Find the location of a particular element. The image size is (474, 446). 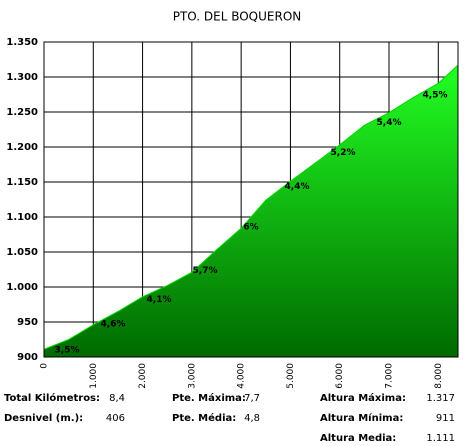

stat-label: Altura Máxima: is located at coordinates (363, 398).